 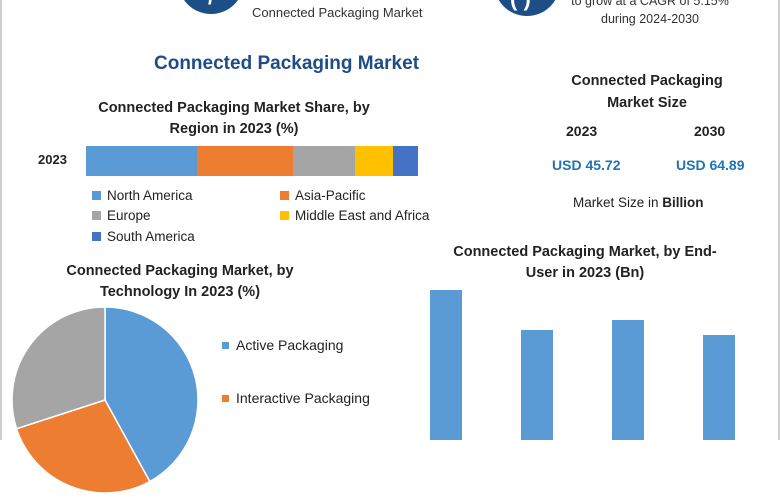 What do you see at coordinates (225, 345) in the screenshot?
I see `pie-legend-swatch-active` at bounding box center [225, 345].